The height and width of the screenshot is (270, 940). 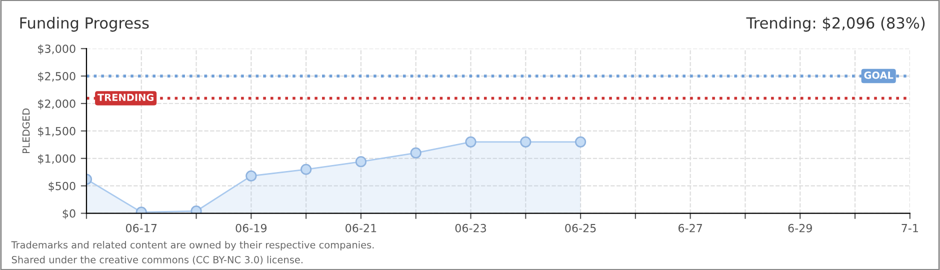 I want to click on y-tick-label: $1,000, so click(x=57, y=159).